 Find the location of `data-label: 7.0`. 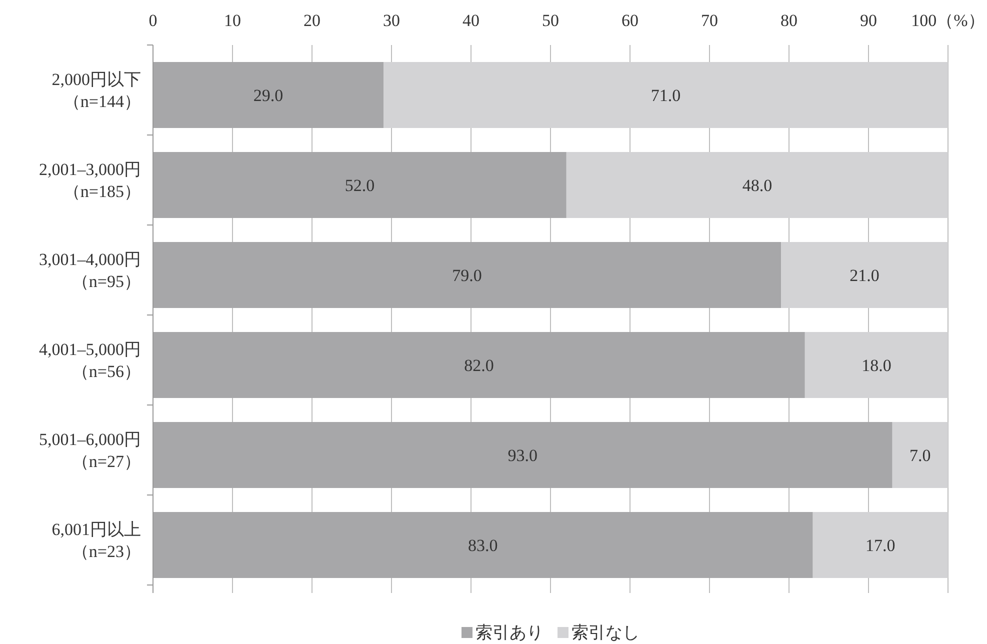

data-label: 7.0 is located at coordinates (920, 455).